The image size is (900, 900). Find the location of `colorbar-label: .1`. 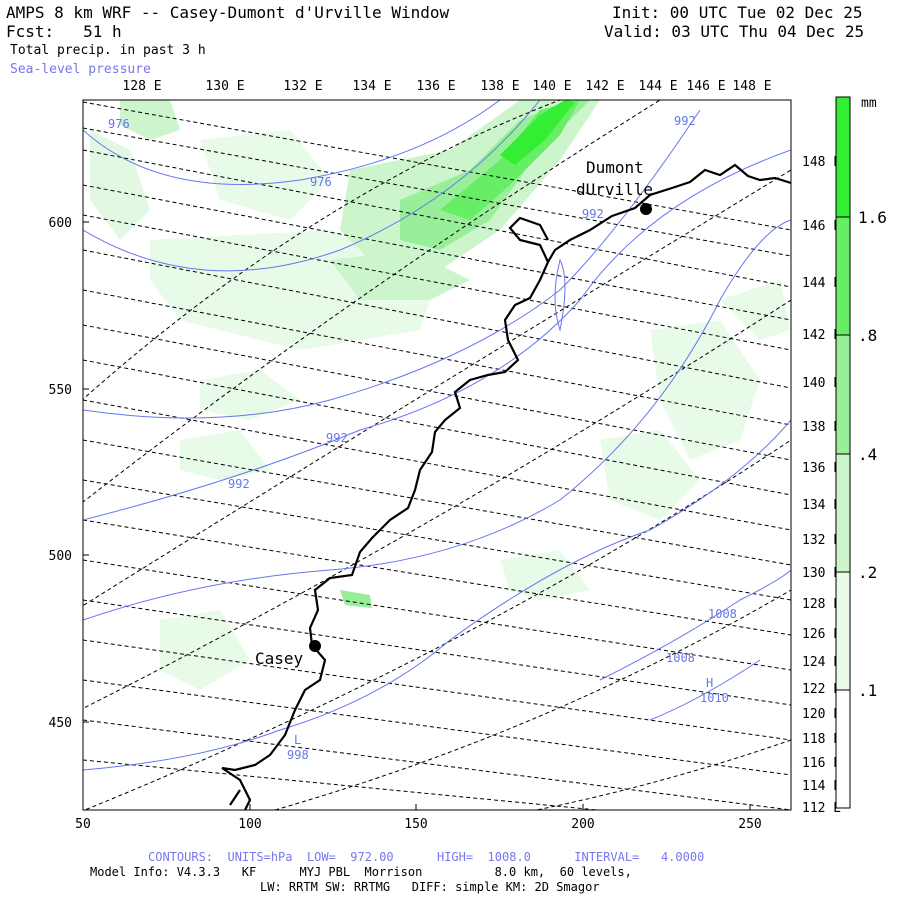

colorbar-label: .1 is located at coordinates (867, 690).